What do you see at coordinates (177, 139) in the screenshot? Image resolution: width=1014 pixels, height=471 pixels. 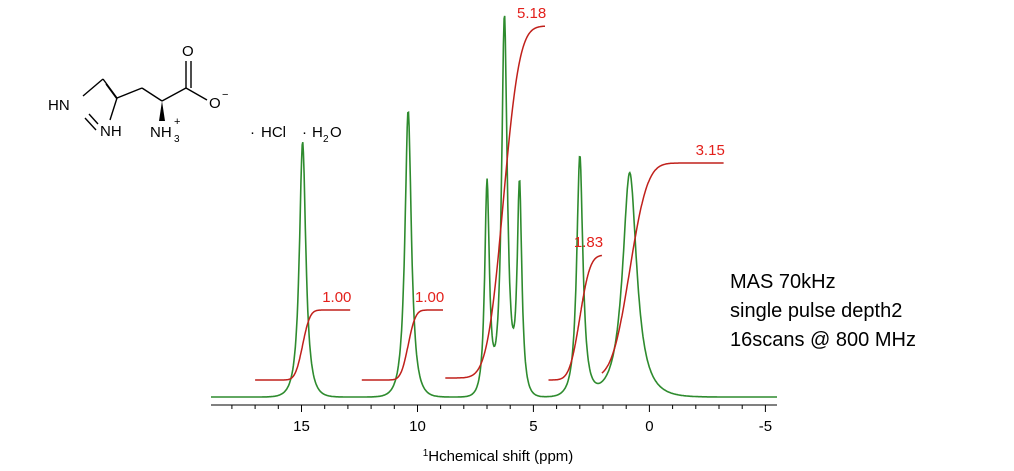 I see `atom-nh3-subscript: 3` at bounding box center [177, 139].